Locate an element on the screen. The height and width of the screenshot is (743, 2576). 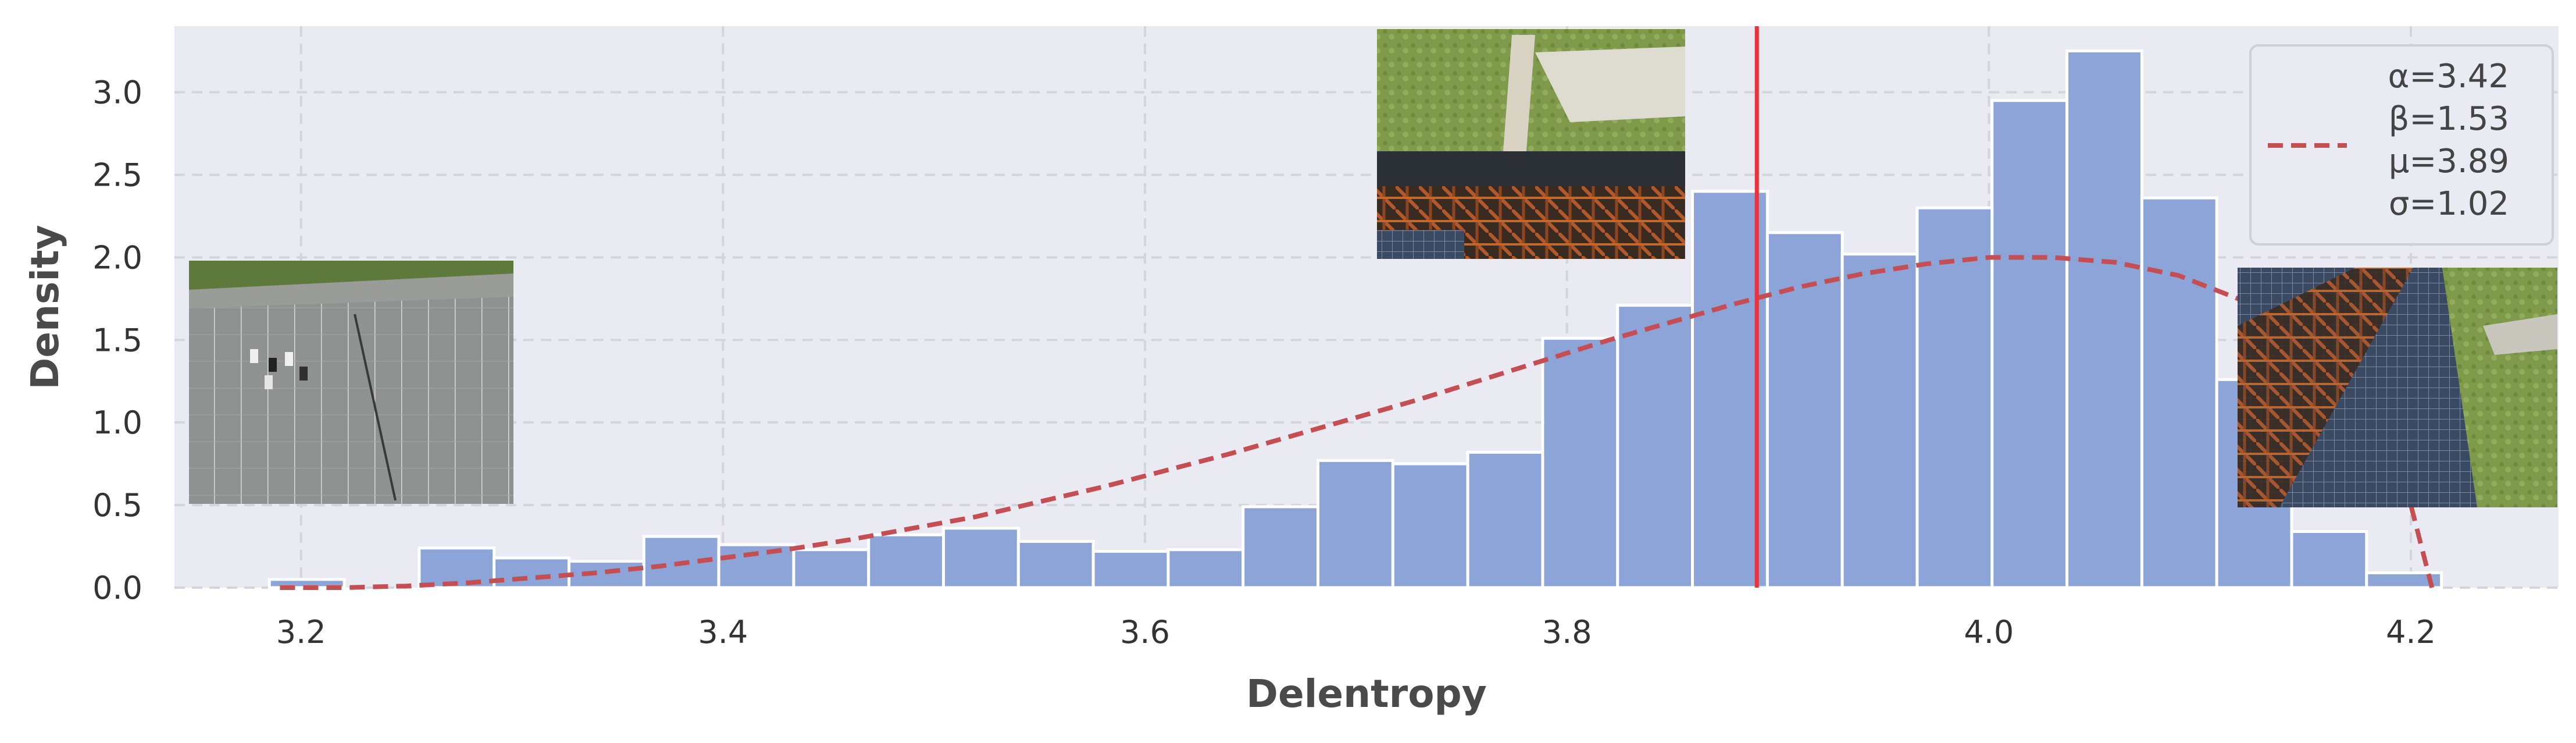
legend: α=3.42 β=1.53 μ=3.89 σ=1.02 is located at coordinates (2401, 145).